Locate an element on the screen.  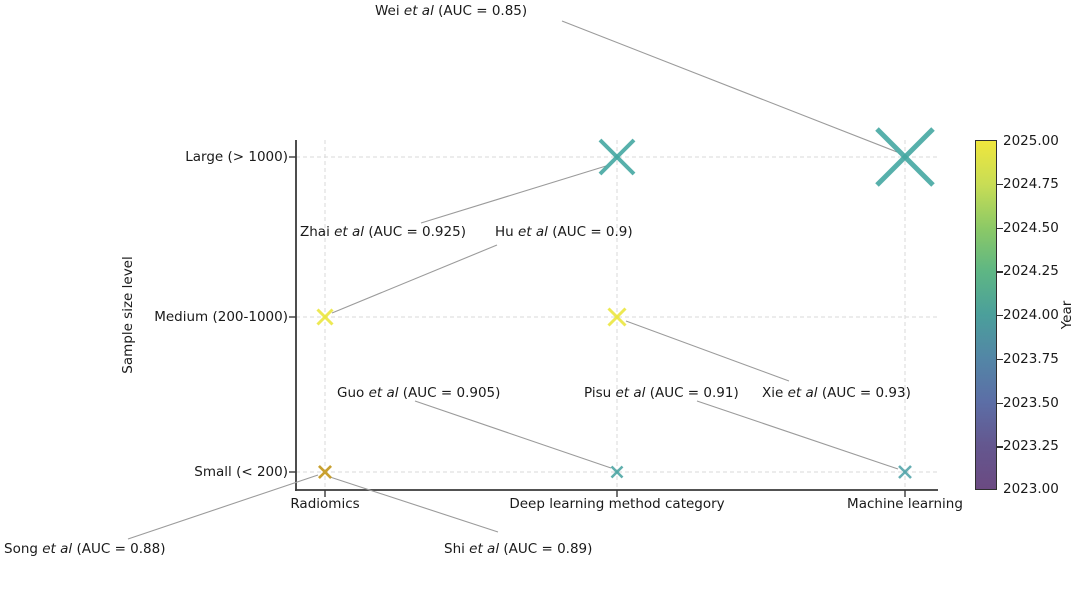
marker-shi is located at coordinates (325, 472).